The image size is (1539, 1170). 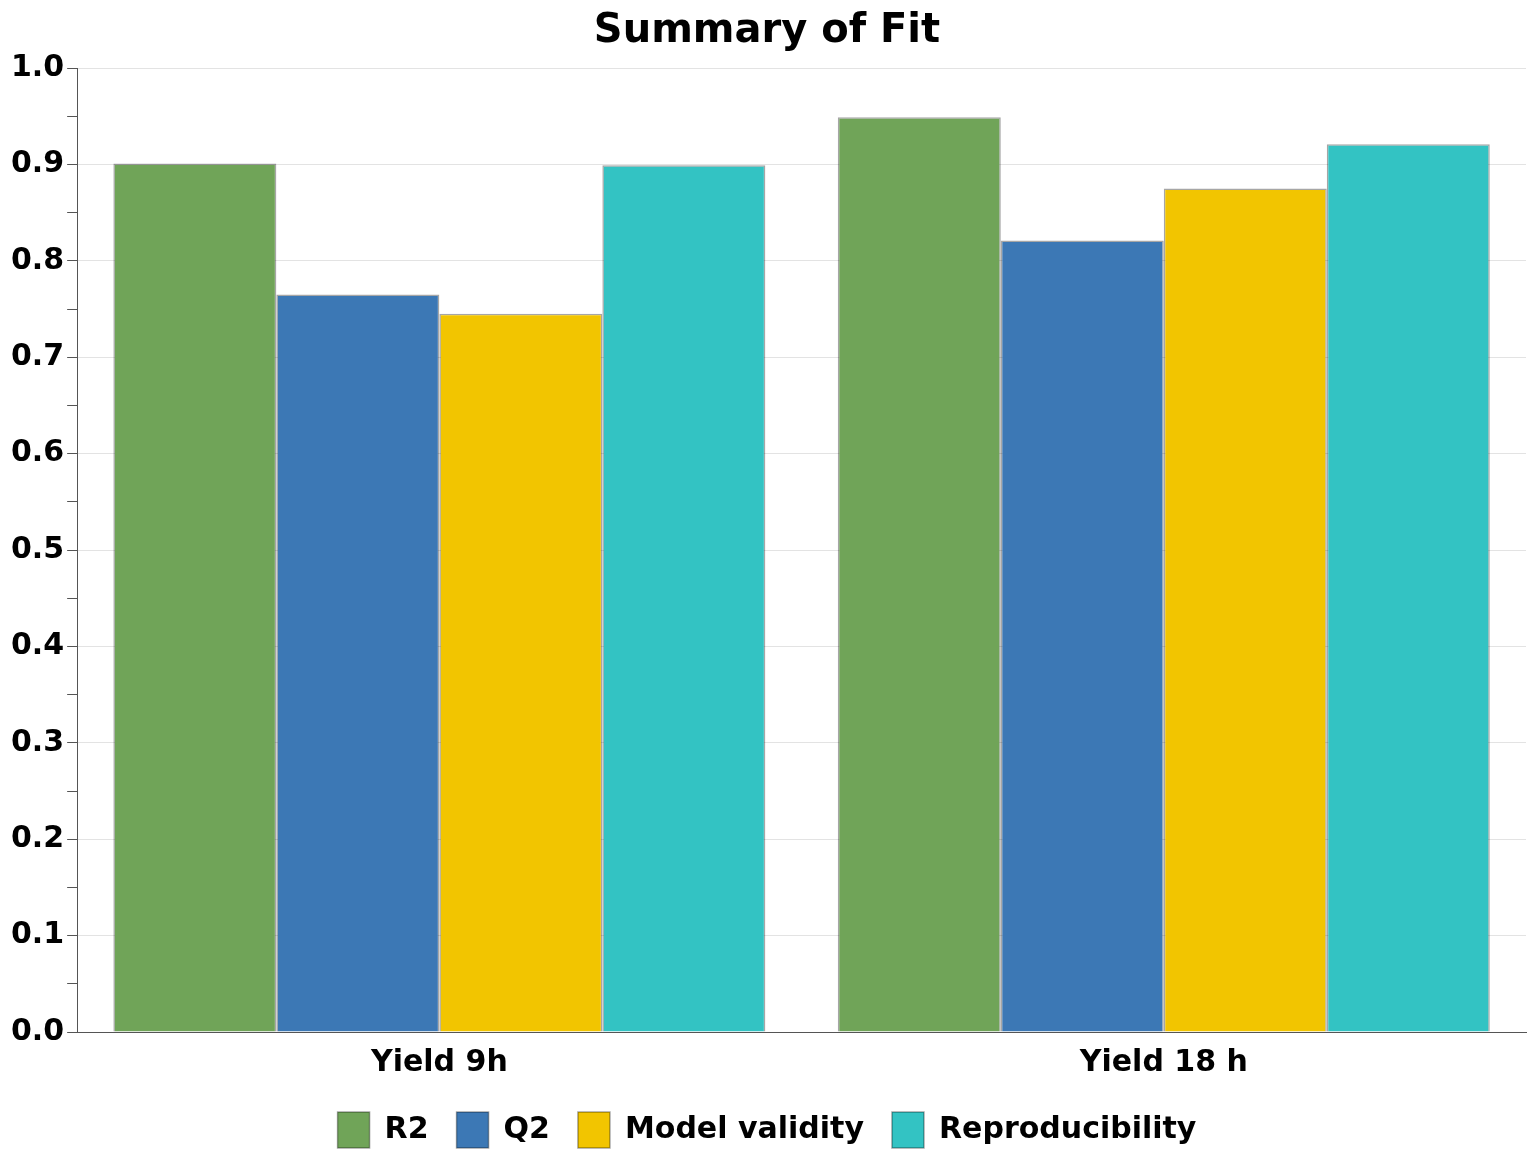 What do you see at coordinates (37, 1029) in the screenshot?
I see `y-tick-label: 0.0` at bounding box center [37, 1029].